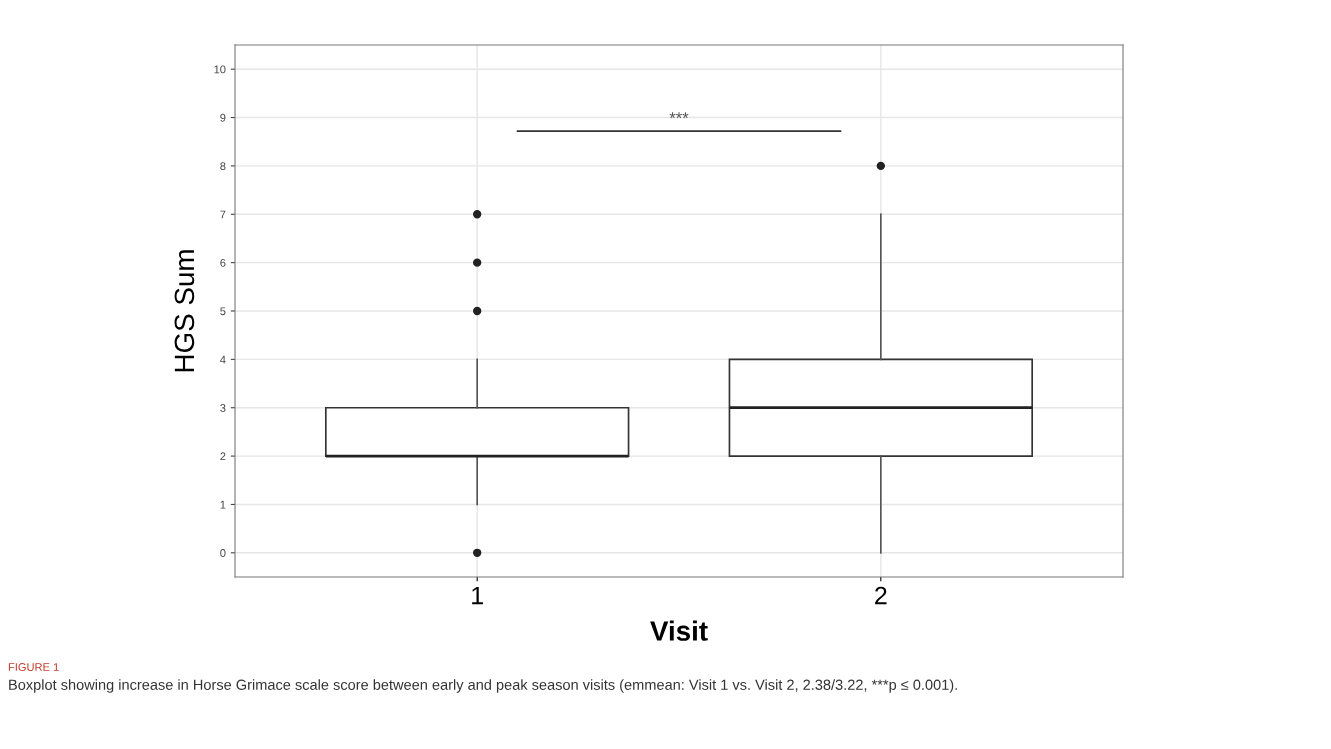 The width and height of the screenshot is (1331, 749). Describe the element at coordinates (223, 504) in the screenshot. I see `y-tick-label: 1` at that location.